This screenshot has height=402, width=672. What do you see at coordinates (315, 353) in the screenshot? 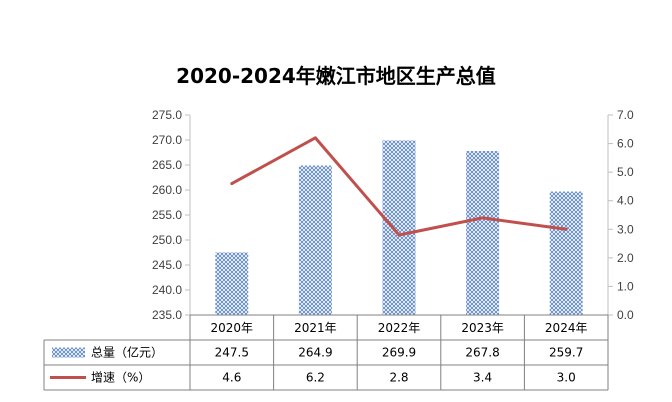
I see `table-value-total: 264.9` at bounding box center [315, 353].